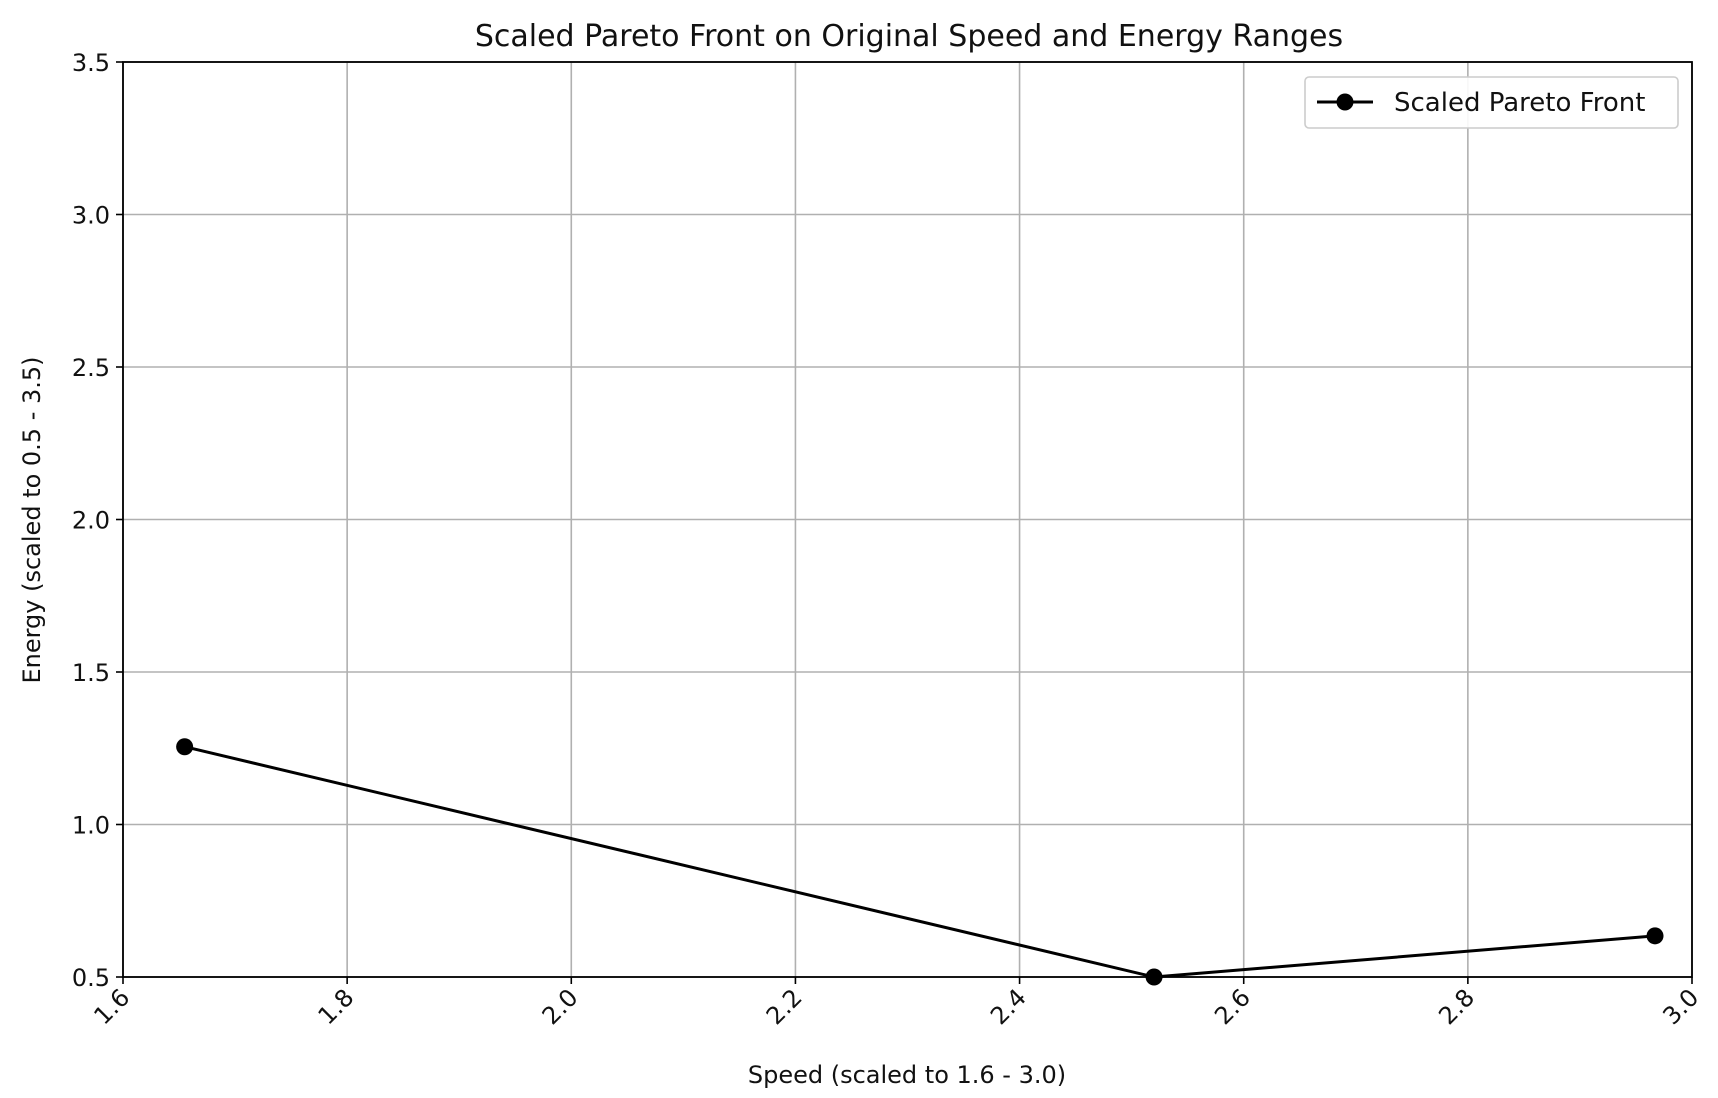 The image size is (1718, 1098). I want to click on x-tick-label: 1.8, so click(336, 1006).